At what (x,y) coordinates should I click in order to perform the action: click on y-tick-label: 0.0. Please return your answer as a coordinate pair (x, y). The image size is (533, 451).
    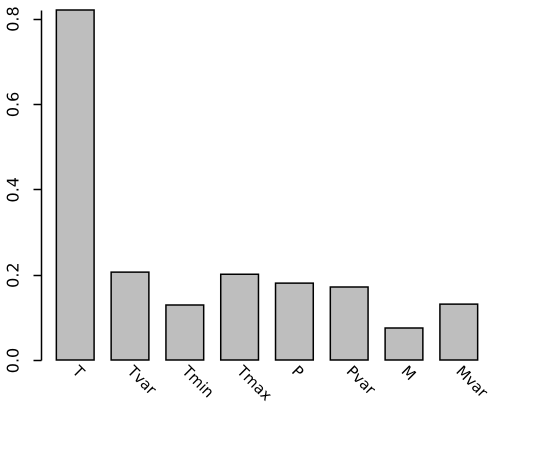
    Looking at the image, I should click on (13, 361).